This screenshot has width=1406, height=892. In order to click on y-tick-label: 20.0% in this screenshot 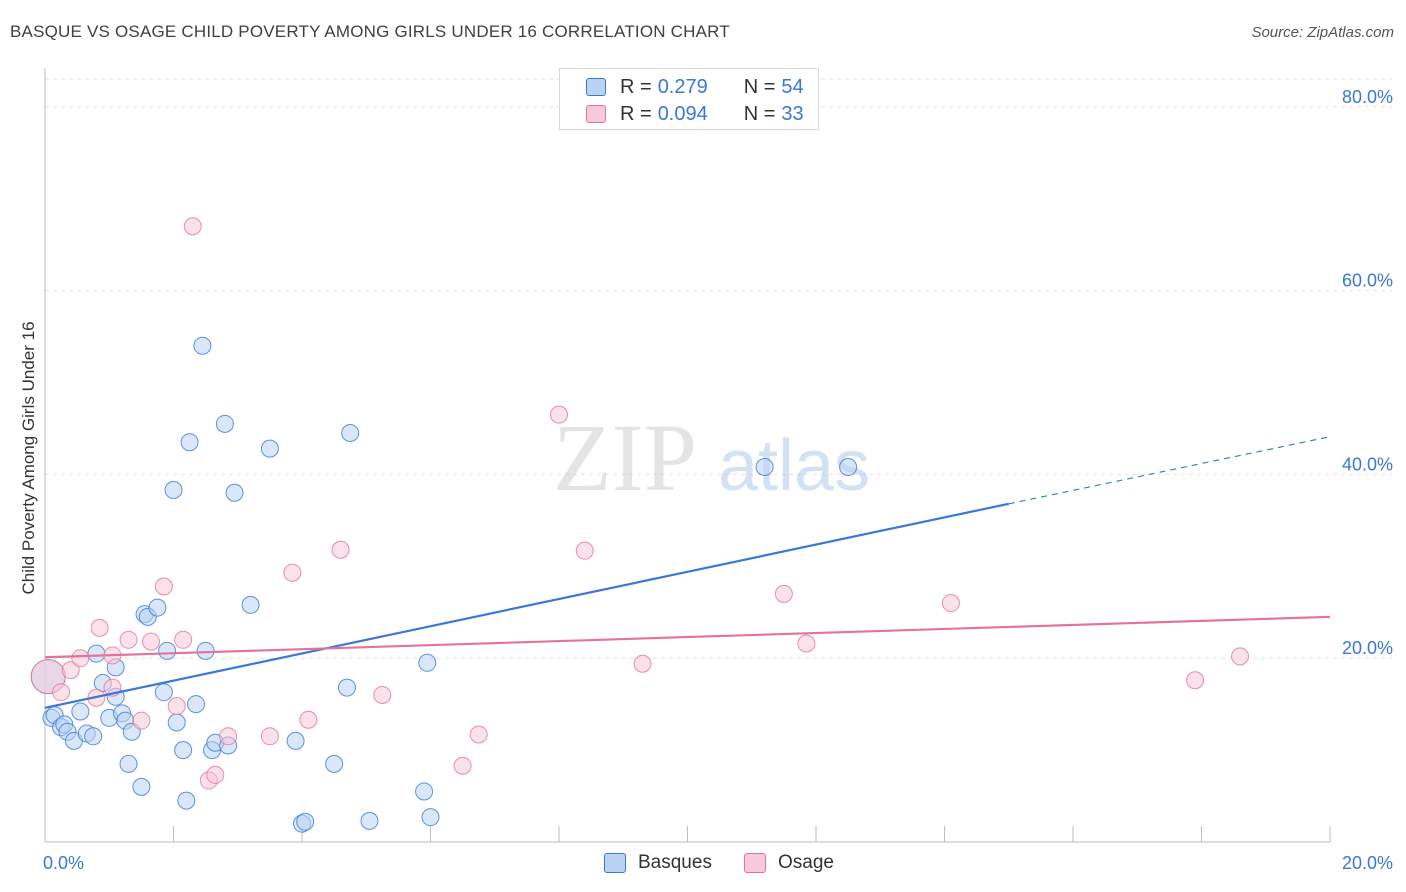, I will do `click(1367, 648)`.